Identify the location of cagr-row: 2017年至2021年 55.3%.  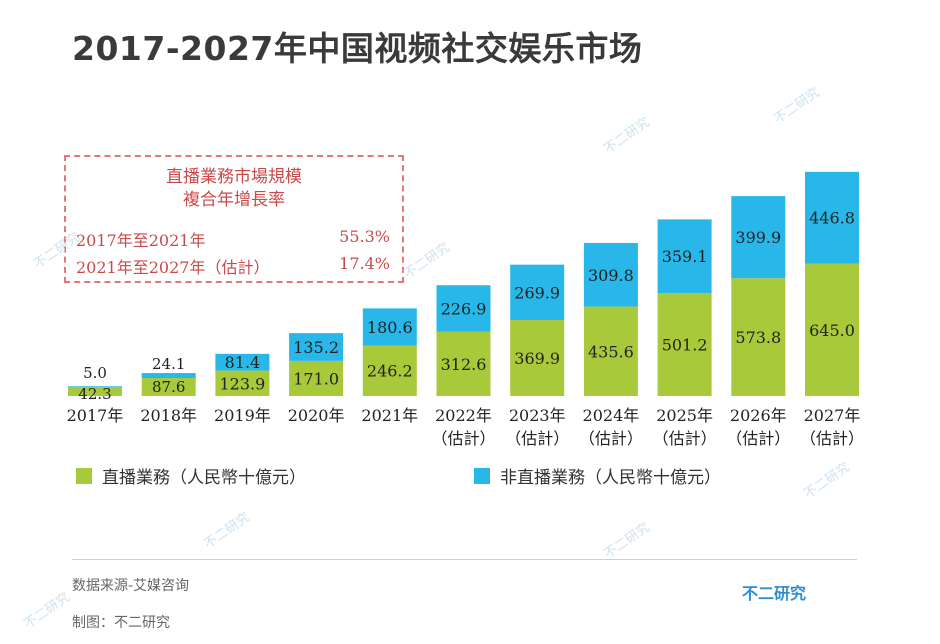
(233, 239).